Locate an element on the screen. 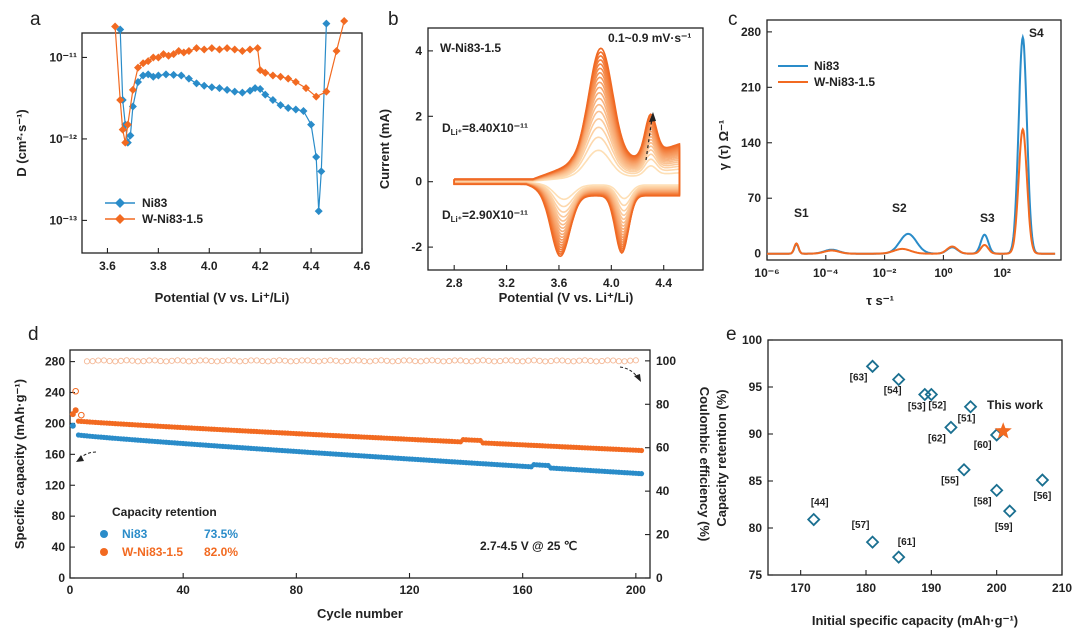 This screenshot has height=637, width=1080. x-tick-label-c: 10⁻⁴ is located at coordinates (826, 273).